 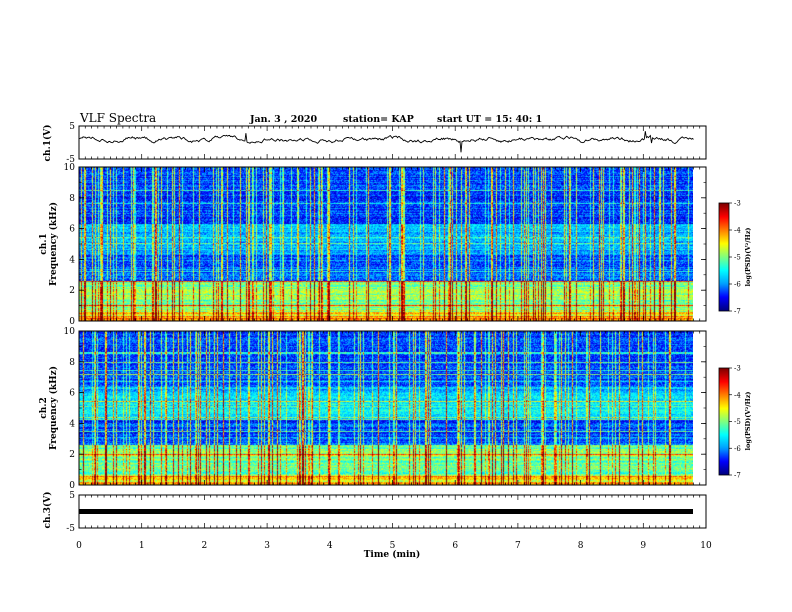 I want to click on ch2-spectrogram-ytick-label: 4, so click(x=72, y=424).